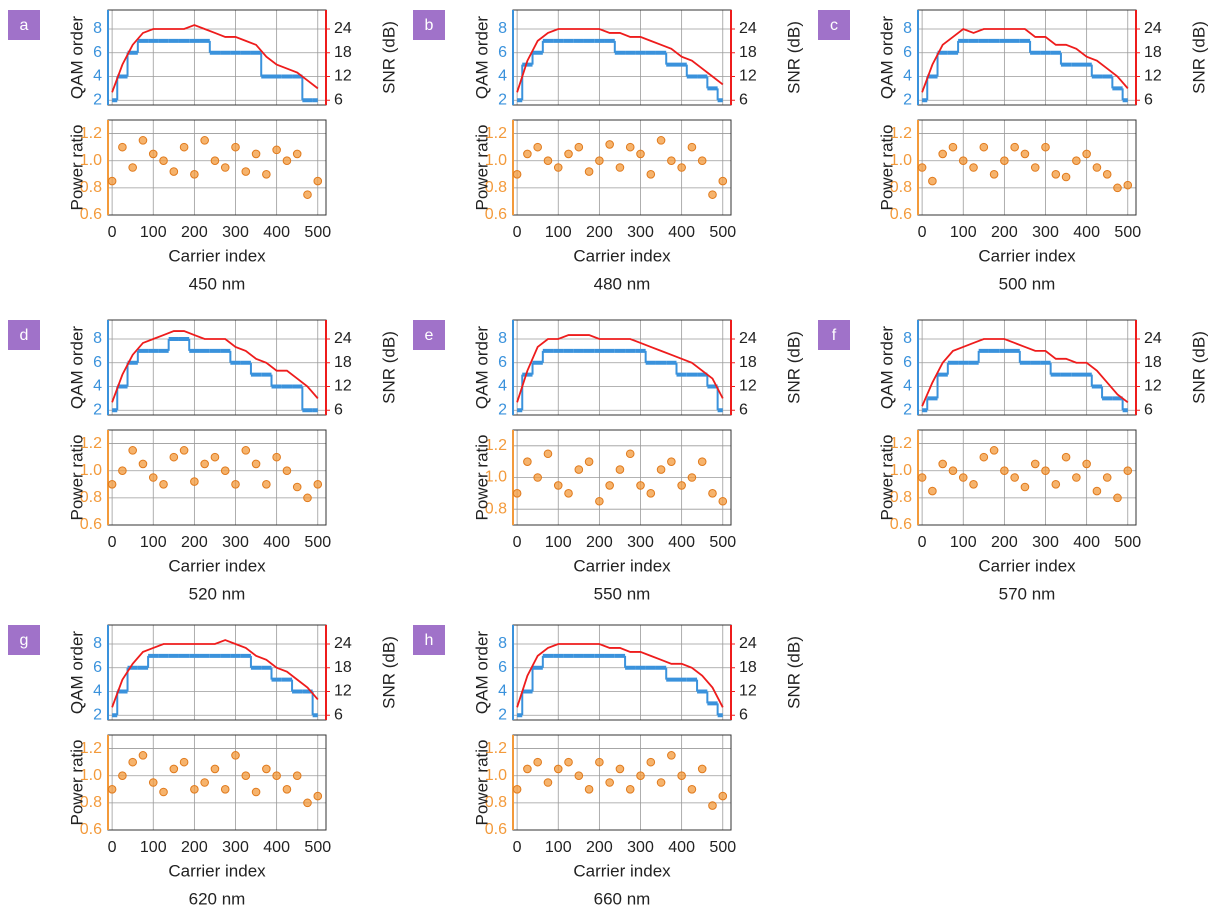 The image size is (1213, 912). I want to click on panel-label: f, so click(834, 335).